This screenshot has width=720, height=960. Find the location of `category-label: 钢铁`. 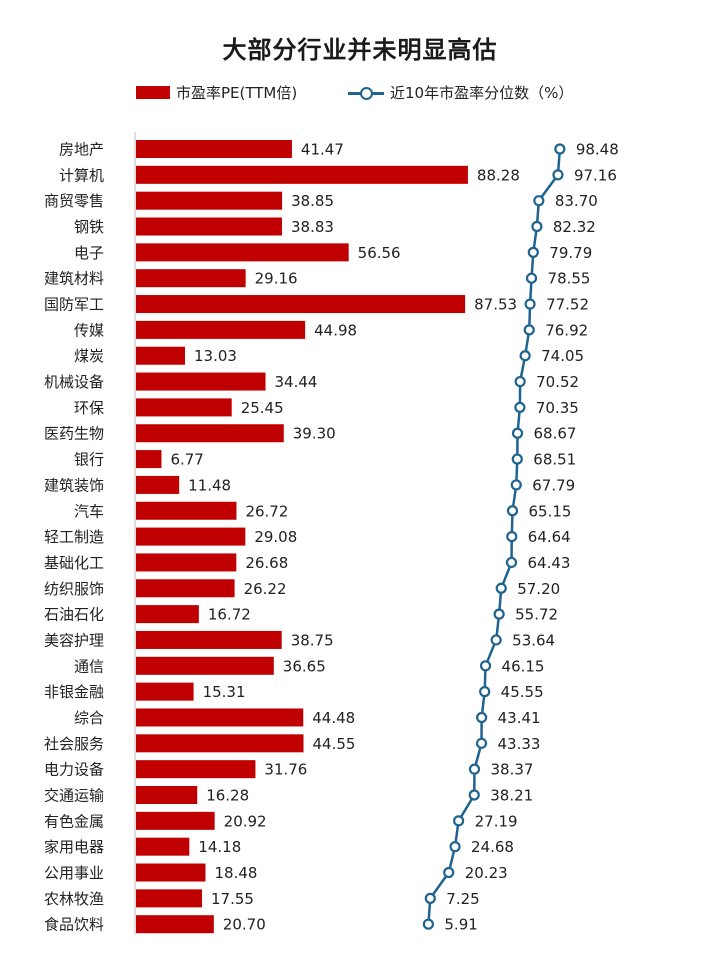

category-label: 钢铁 is located at coordinates (89, 227).